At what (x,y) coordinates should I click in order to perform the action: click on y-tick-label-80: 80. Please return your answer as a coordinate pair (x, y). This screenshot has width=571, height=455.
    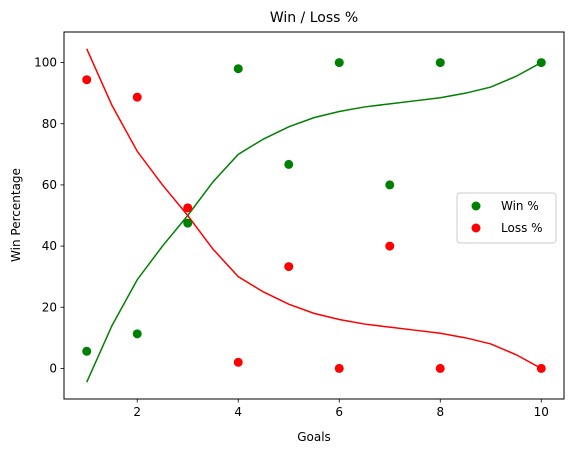
    Looking at the image, I should click on (49, 124).